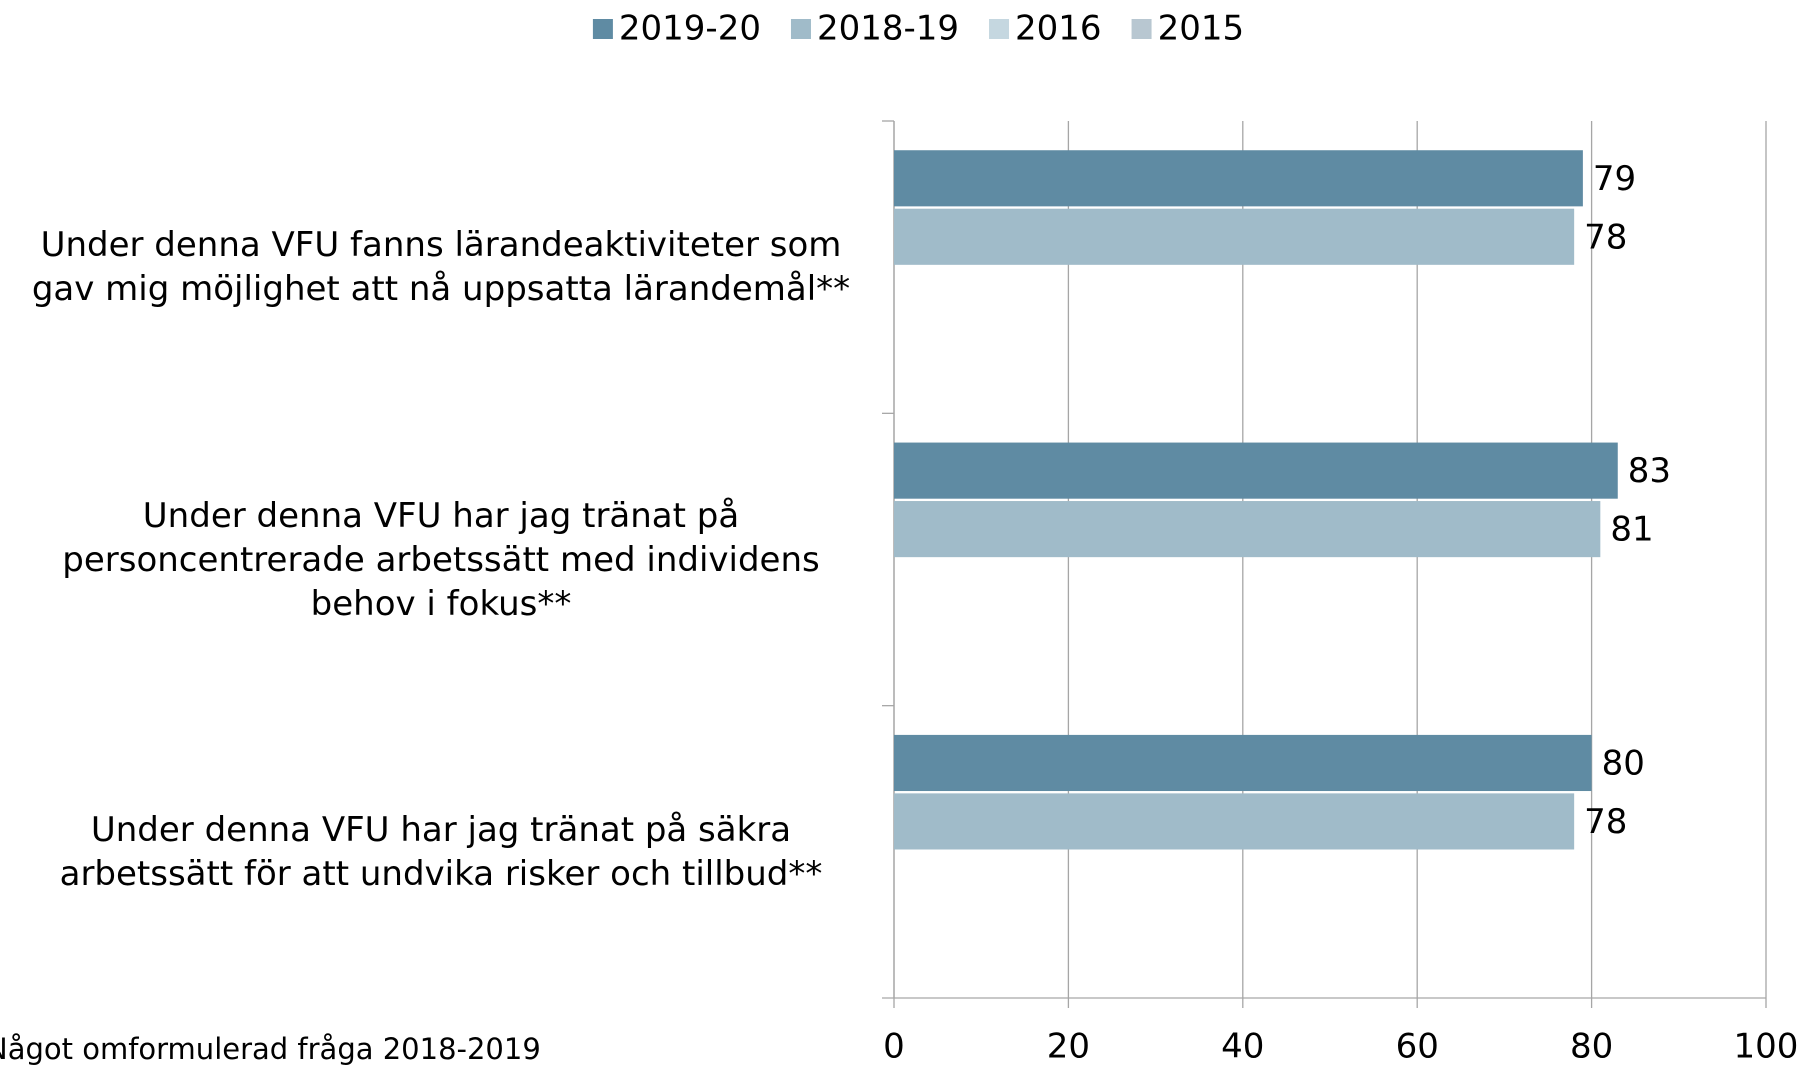 The image size is (1797, 1066). I want to click on x-tick-label: 20, so click(1068, 1045).